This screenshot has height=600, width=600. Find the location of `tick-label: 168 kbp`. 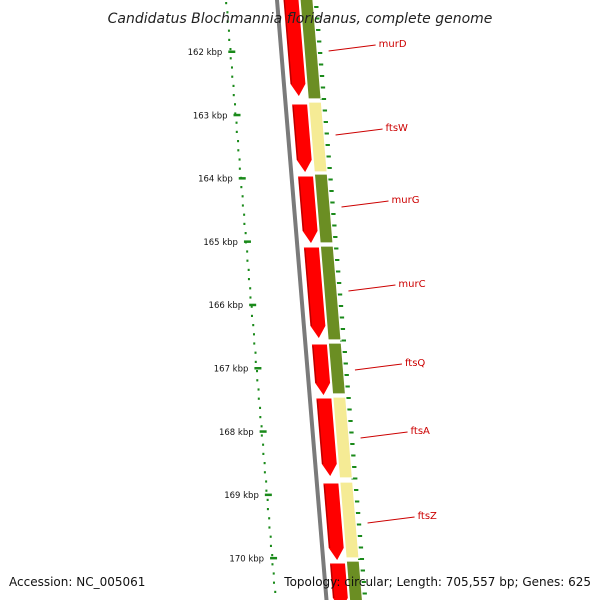

tick-label: 168 kbp is located at coordinates (236, 433).